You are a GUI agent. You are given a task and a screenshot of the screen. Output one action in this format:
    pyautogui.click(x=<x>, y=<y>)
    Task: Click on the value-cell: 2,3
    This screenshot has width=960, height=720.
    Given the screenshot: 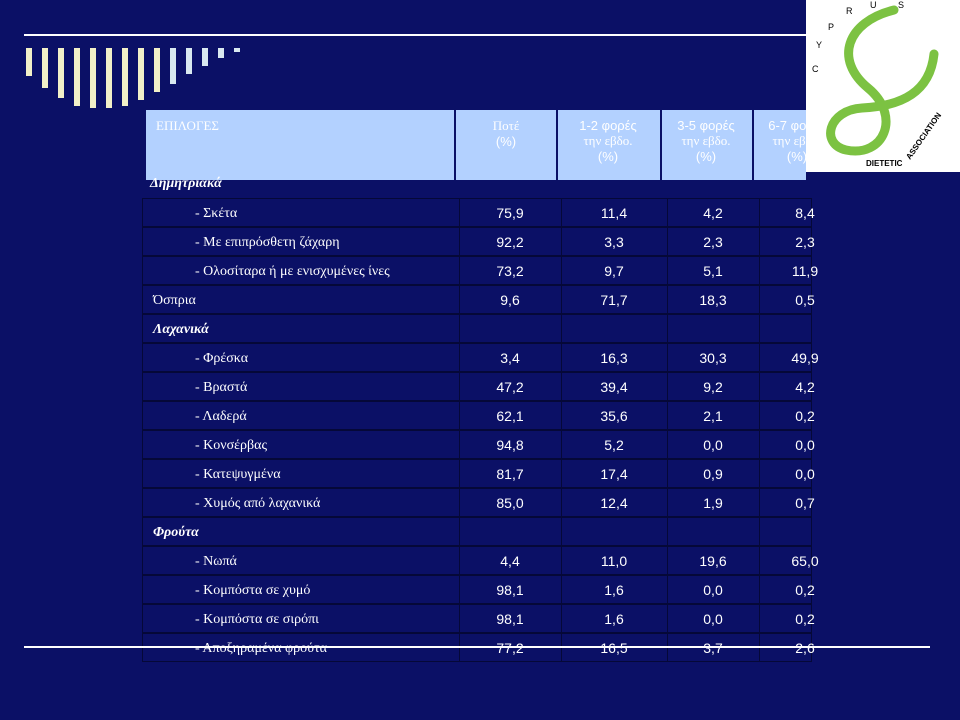 What is the action you would take?
    pyautogui.click(x=713, y=242)
    